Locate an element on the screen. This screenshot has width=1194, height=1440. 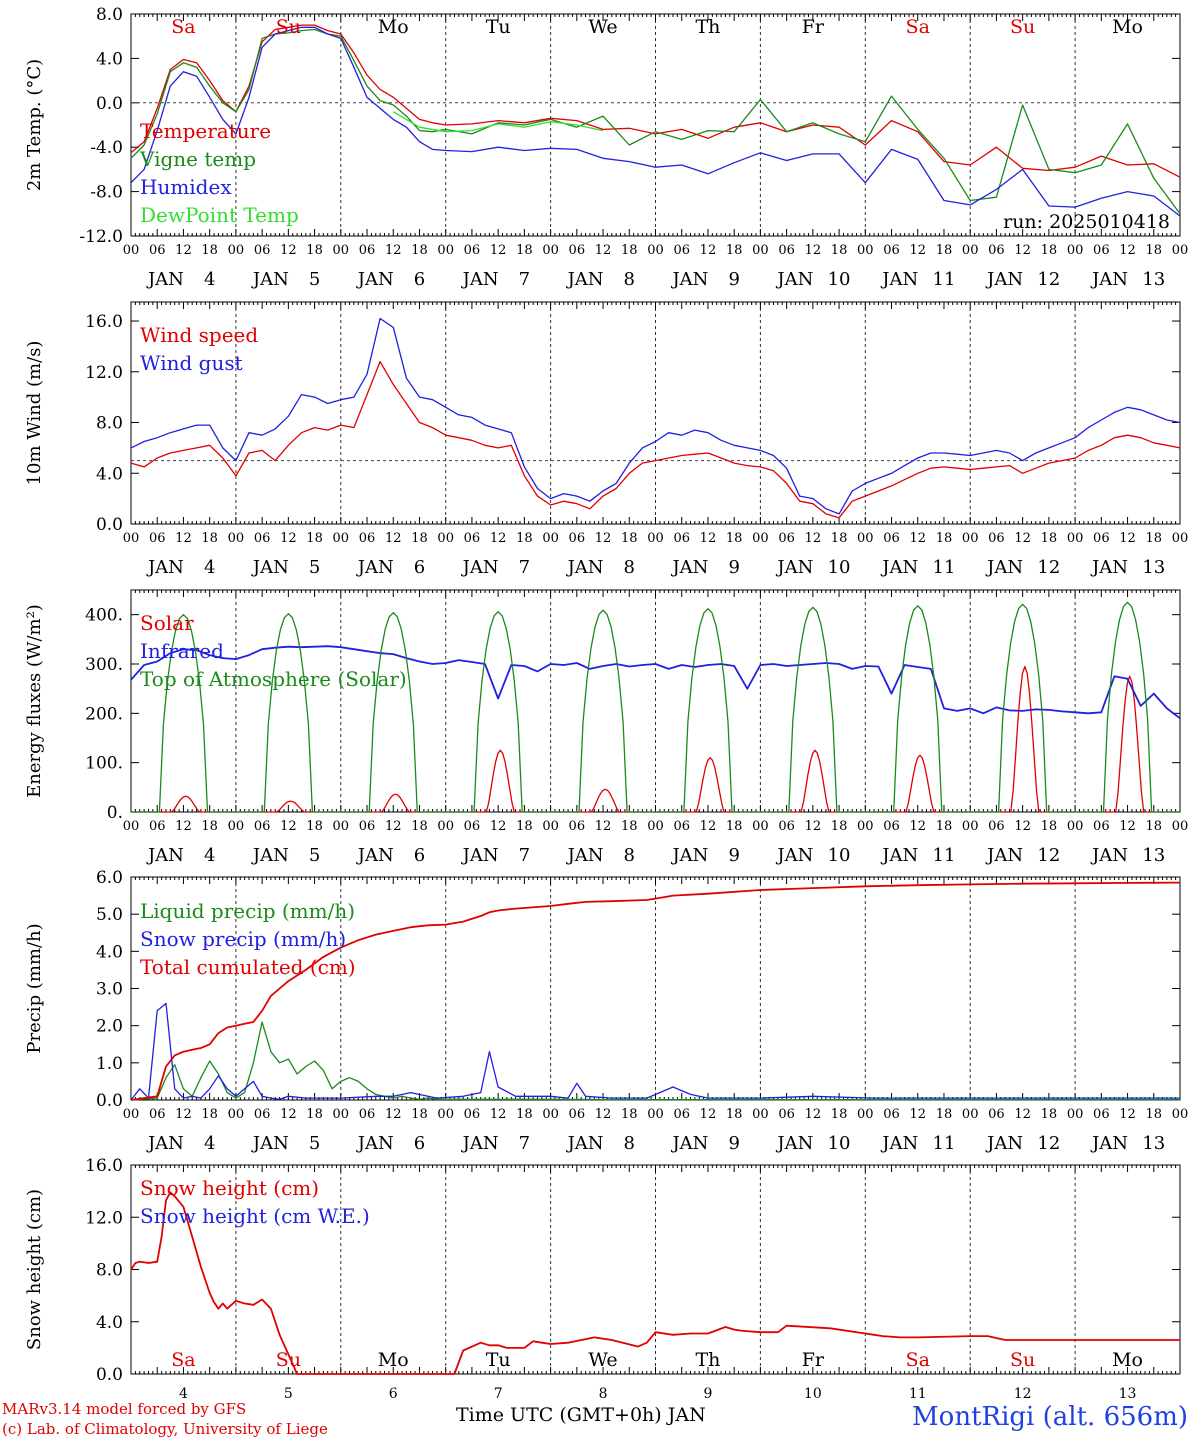
y-axis-label: Energy fluxes (W/m²) is located at coordinates (34, 701).